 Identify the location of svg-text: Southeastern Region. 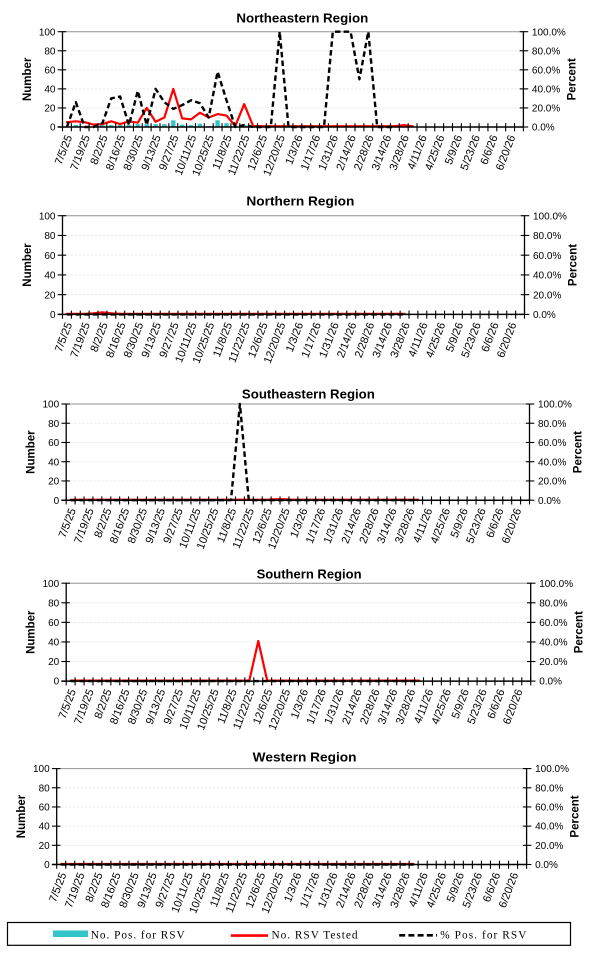
(308, 395).